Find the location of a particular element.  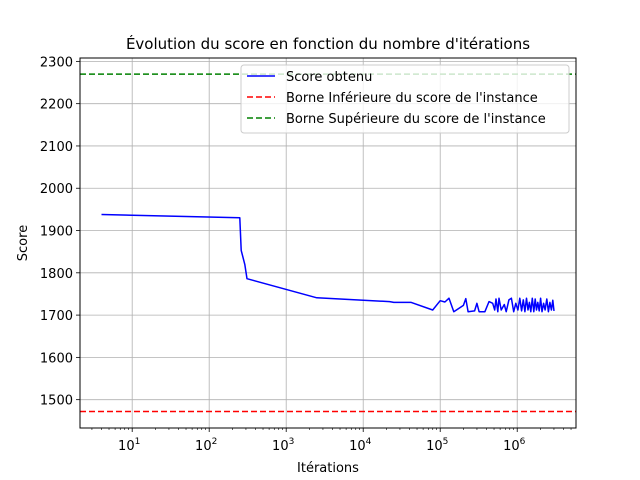

legend-label-upper-bound: Borne Supérieure du score de l'instance is located at coordinates (416, 119).